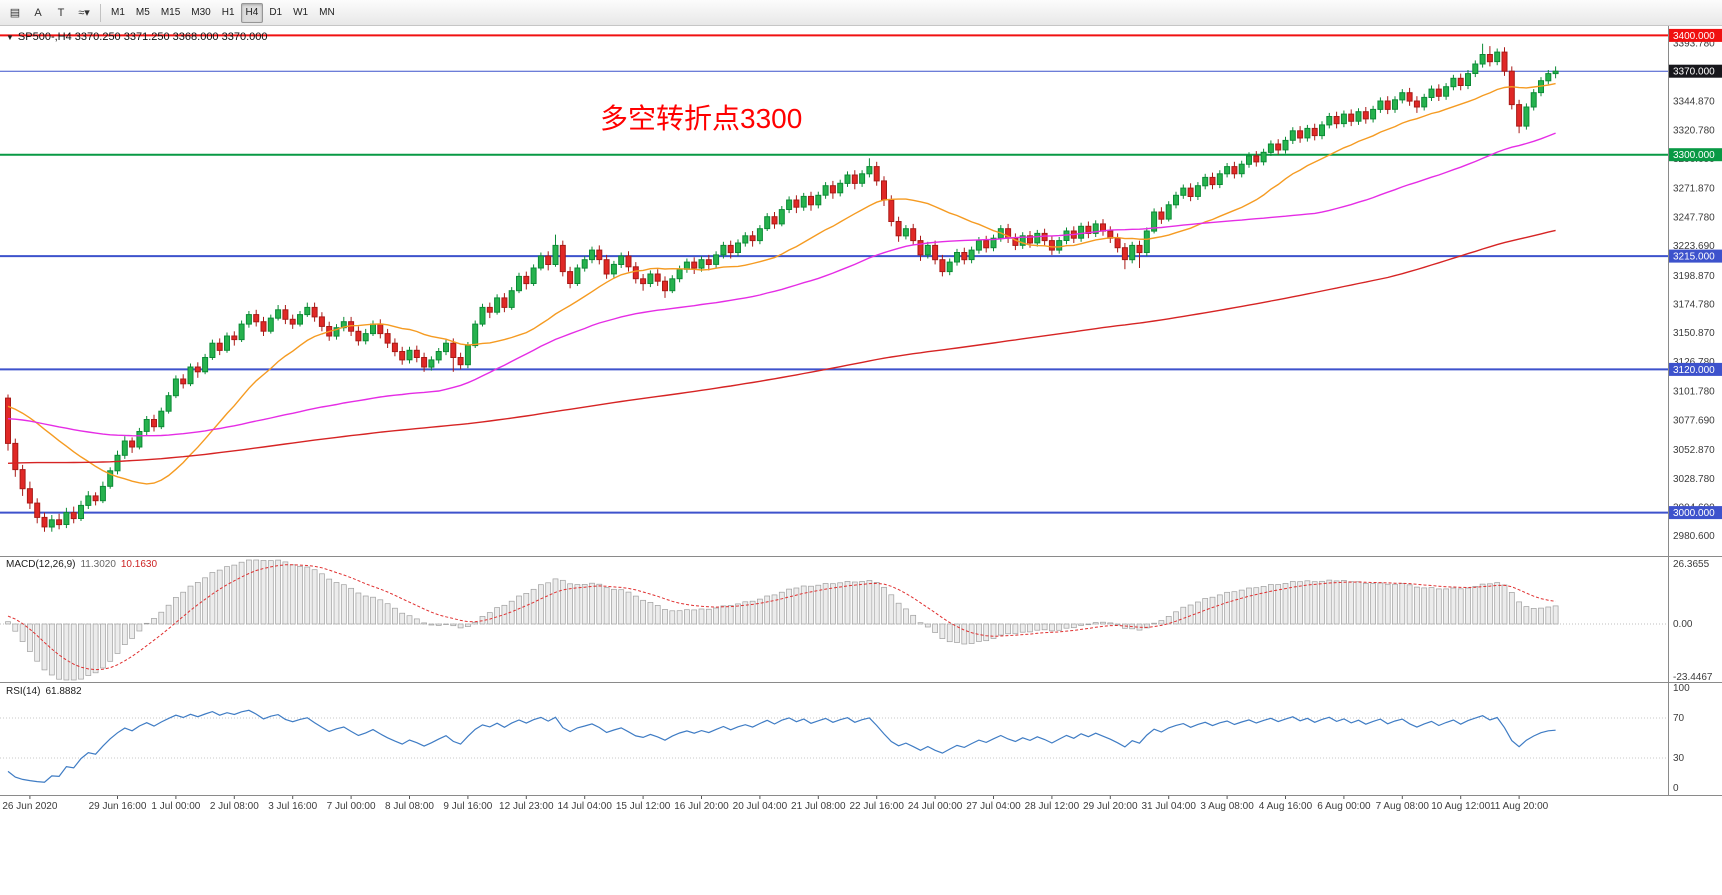 The height and width of the screenshot is (895, 1722). Describe the element at coordinates (1519, 806) in the screenshot. I see `time-axis-label: 11 Aug 20:00` at that location.